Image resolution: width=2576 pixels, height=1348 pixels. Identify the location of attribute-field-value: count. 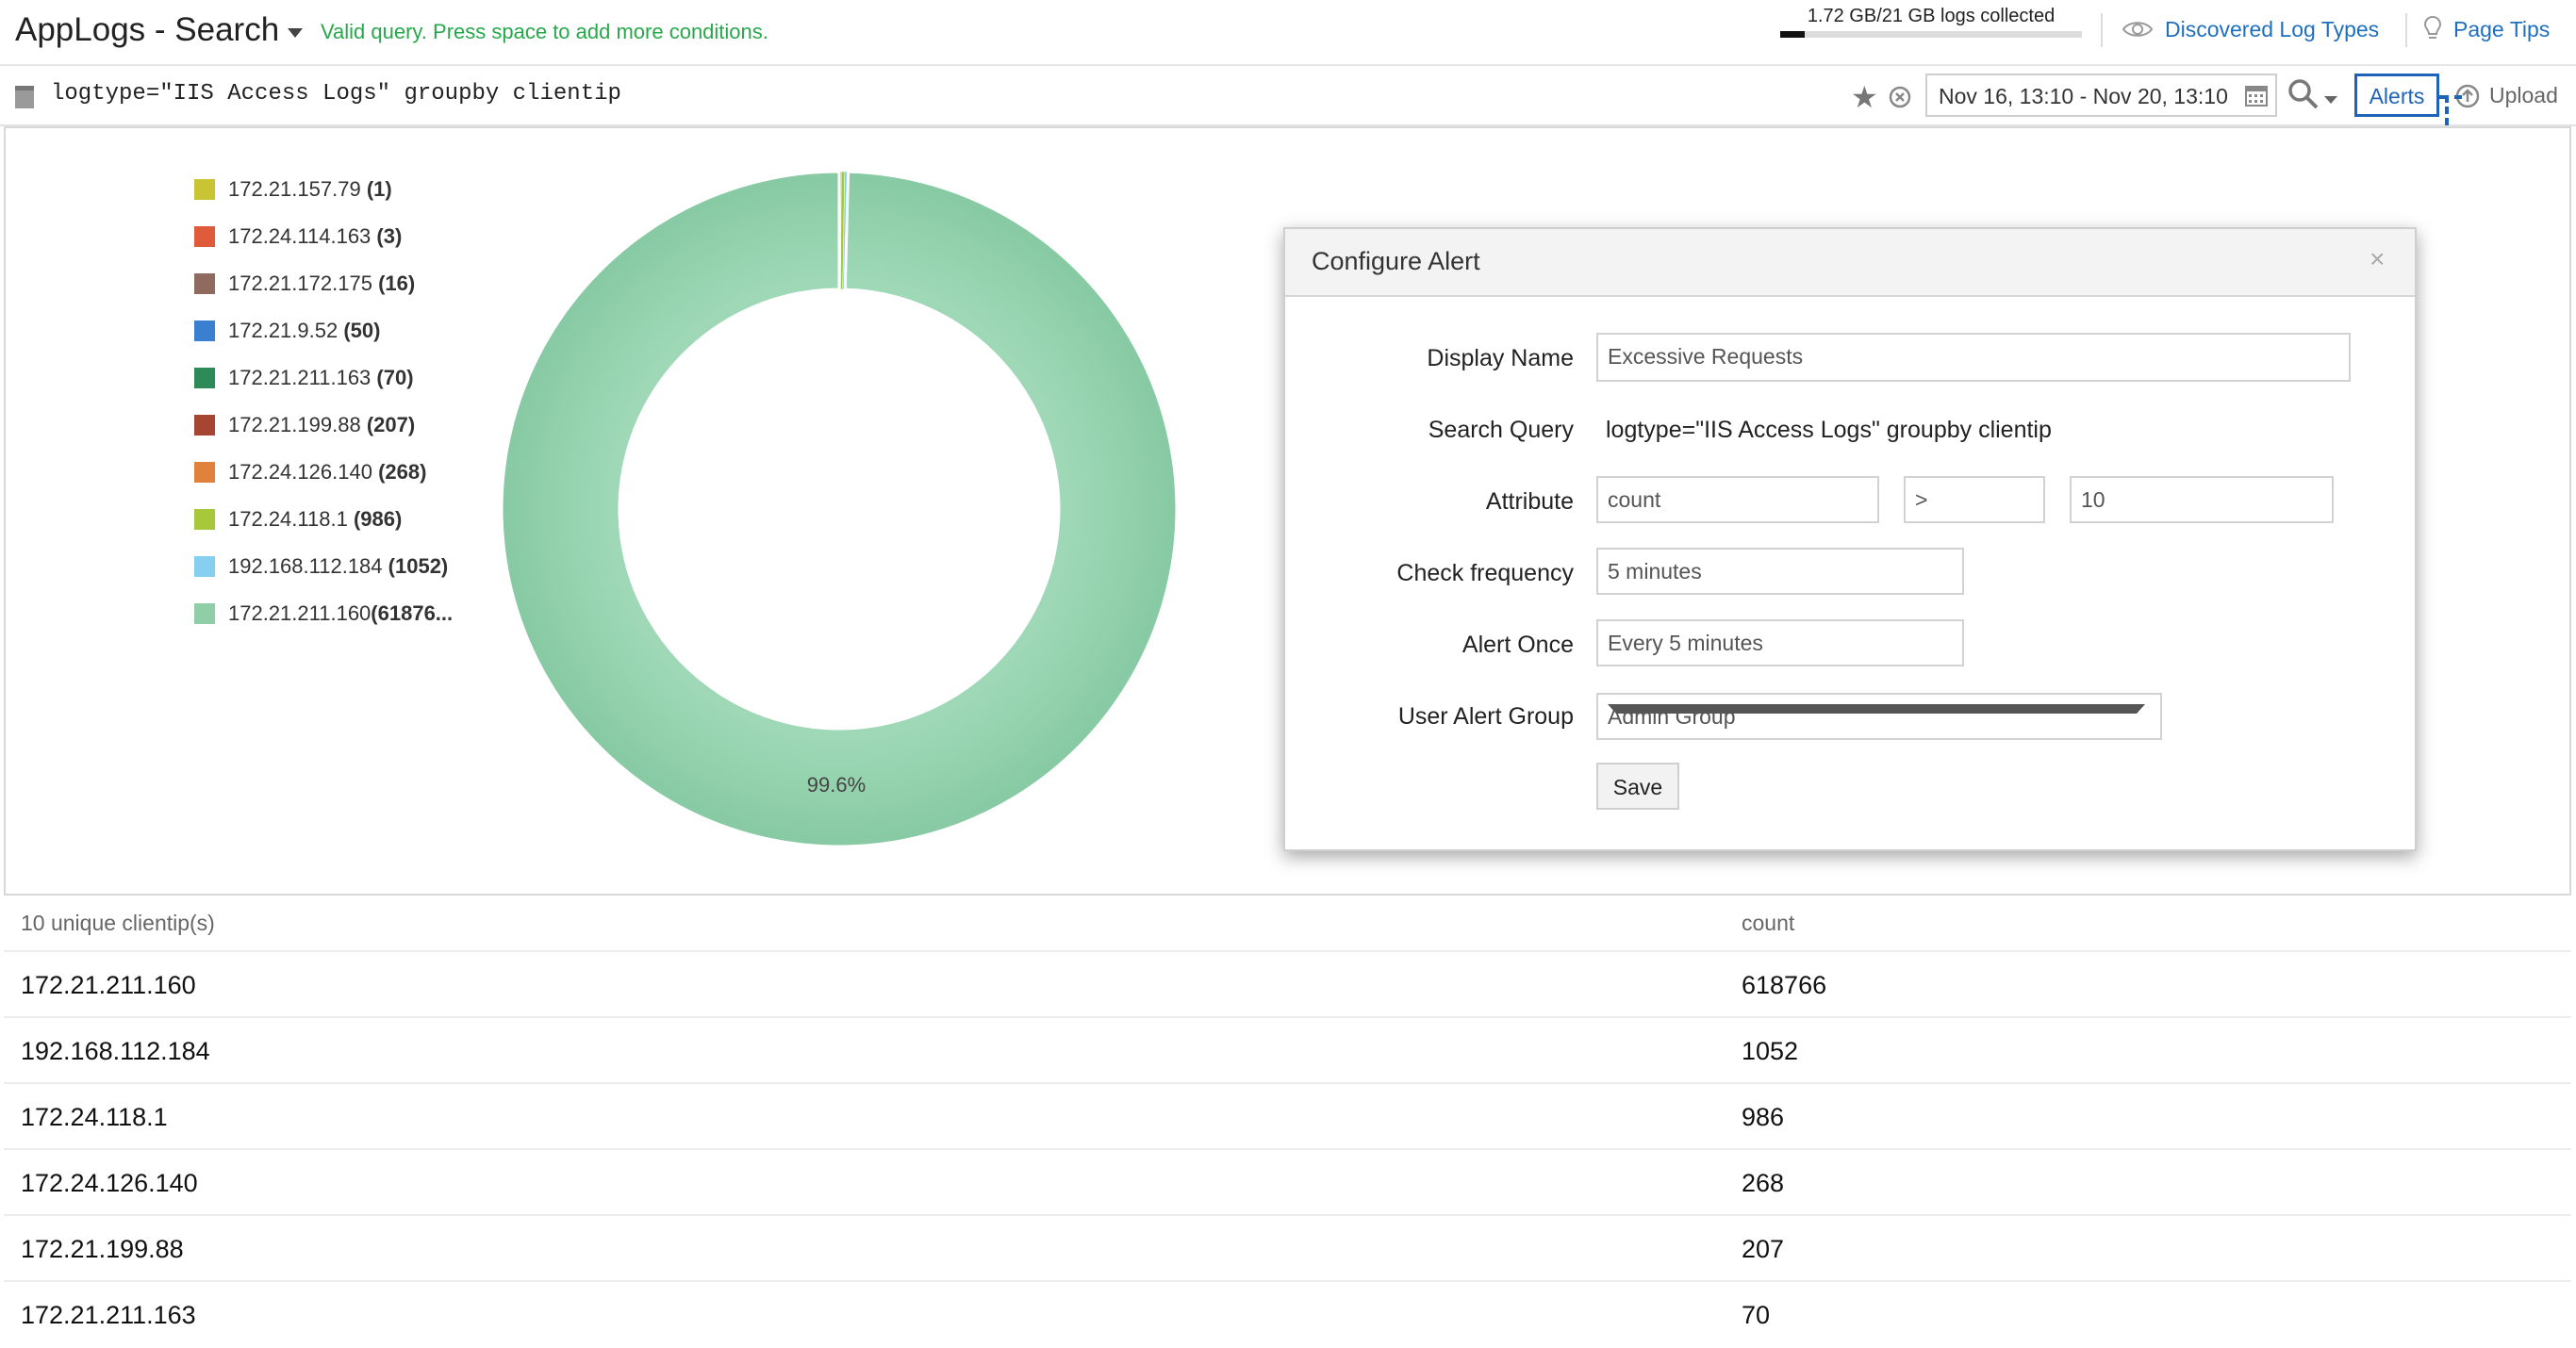
(1634, 499).